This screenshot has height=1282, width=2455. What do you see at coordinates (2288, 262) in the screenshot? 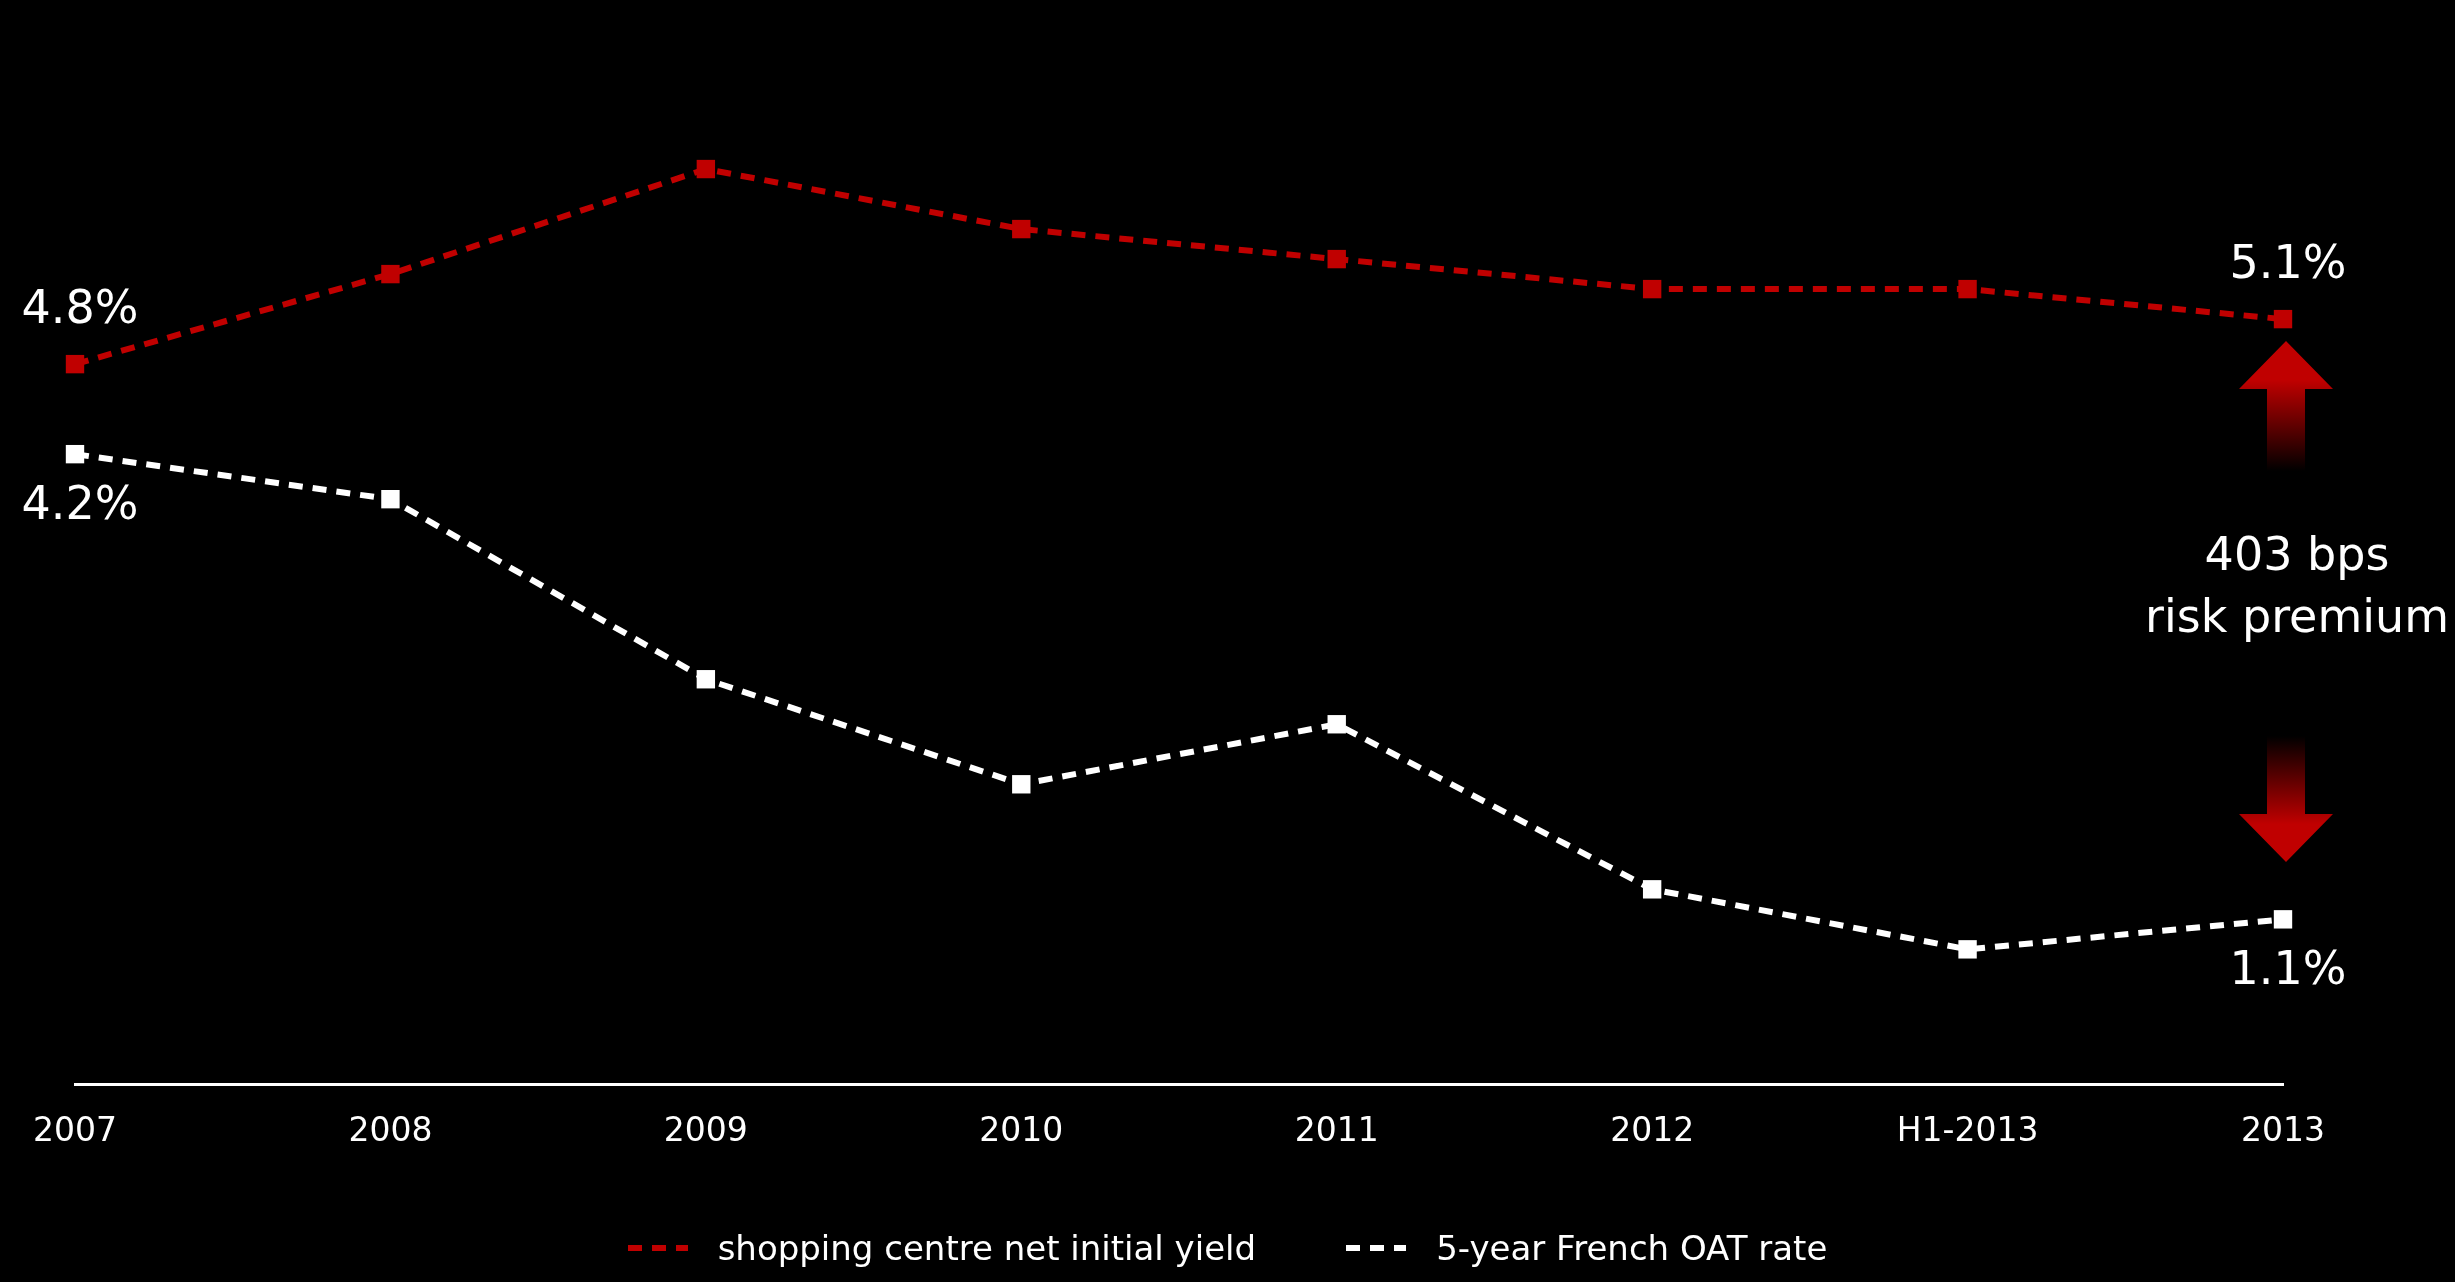
I see `data-label: 5.1%` at bounding box center [2288, 262].